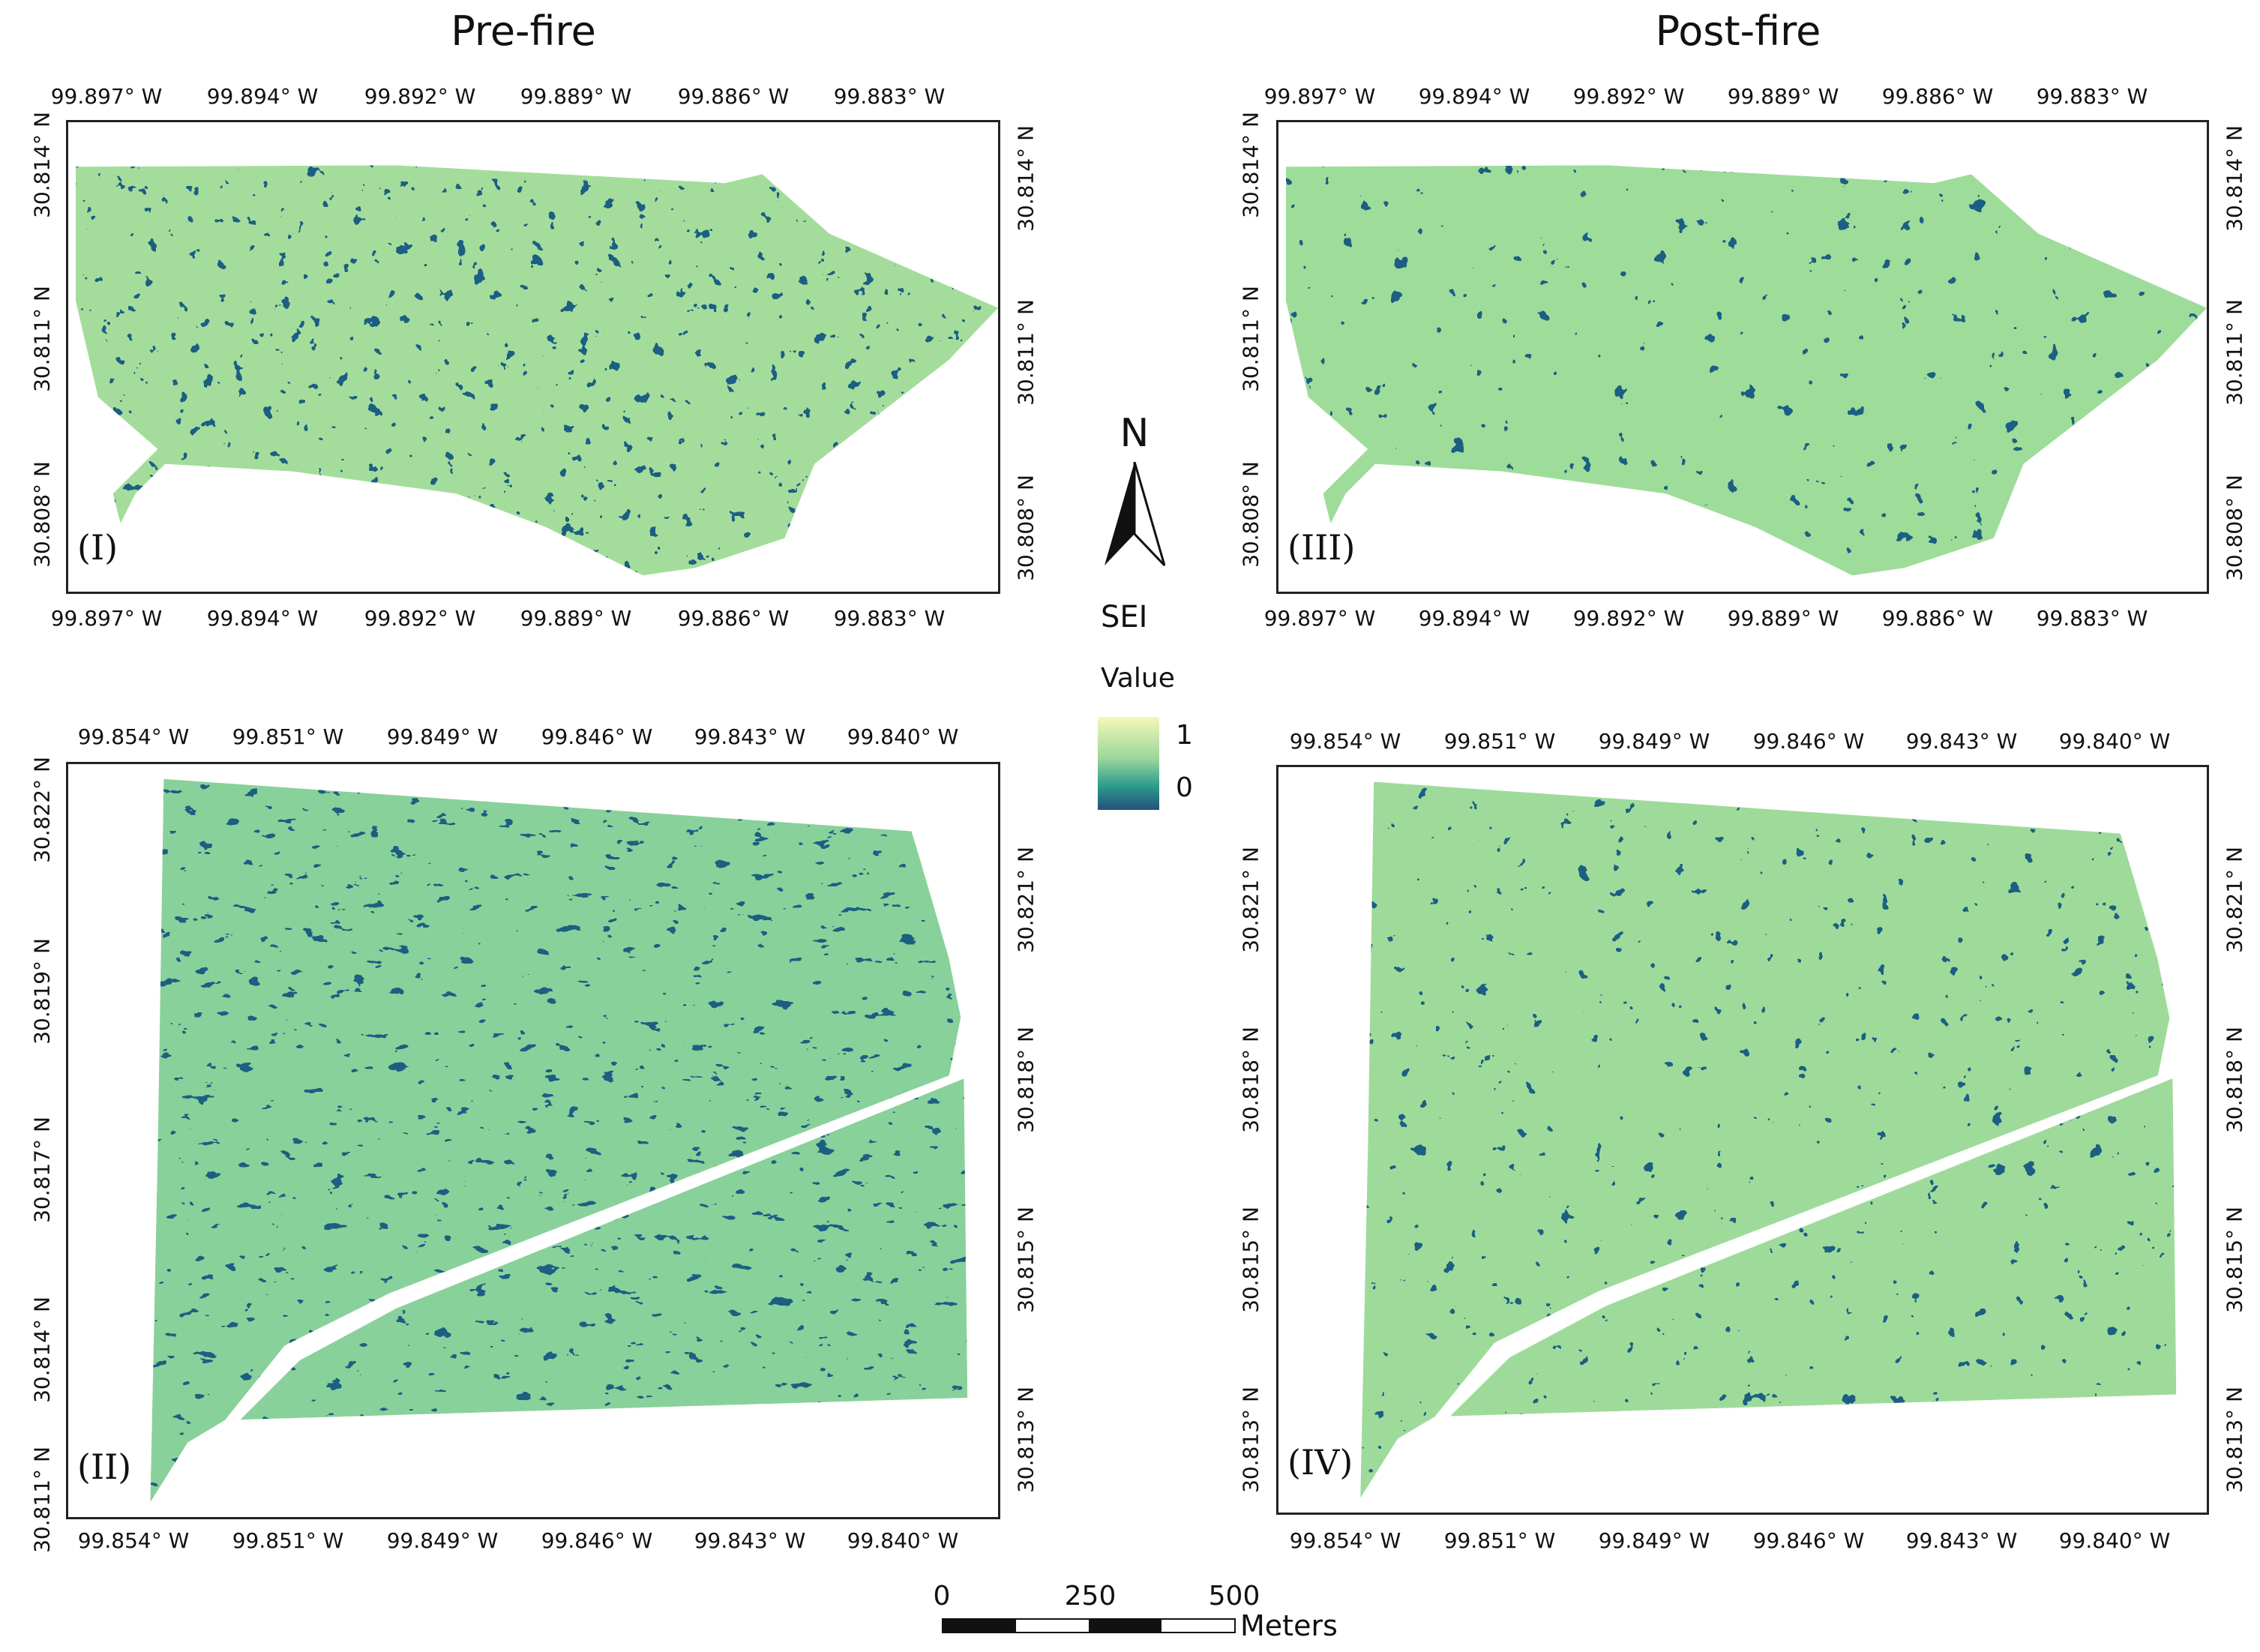 The height and width of the screenshot is (1652, 2260). What do you see at coordinates (1135, 514) in the screenshot?
I see `north-arrow-icon` at bounding box center [1135, 514].